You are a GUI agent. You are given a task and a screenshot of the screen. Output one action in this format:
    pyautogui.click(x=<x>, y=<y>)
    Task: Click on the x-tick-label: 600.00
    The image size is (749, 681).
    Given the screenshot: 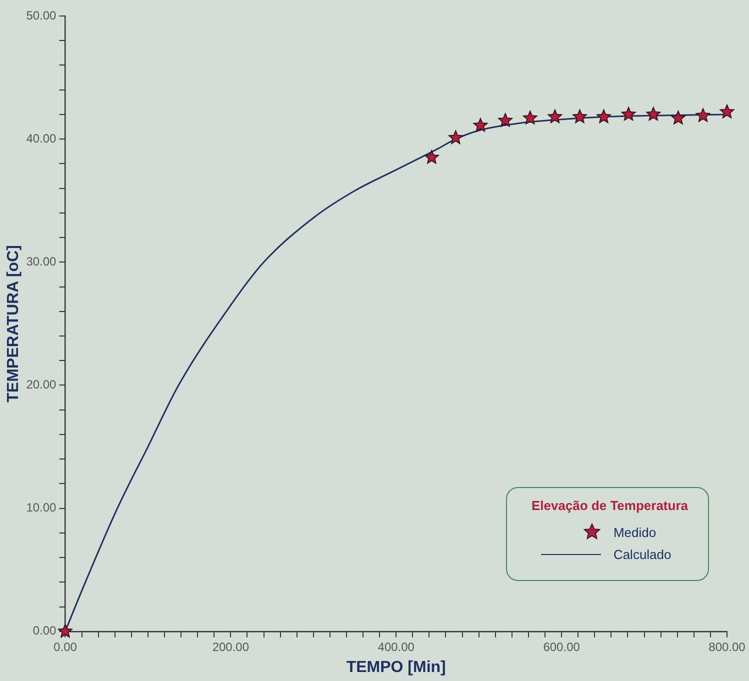 What is the action you would take?
    pyautogui.click(x=561, y=647)
    